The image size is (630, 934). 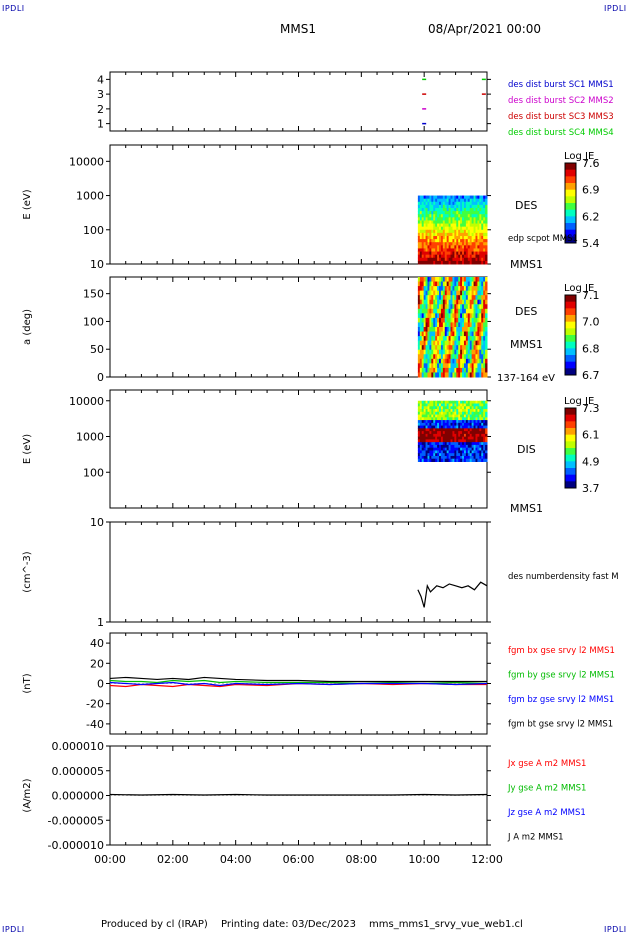 I want to click on burst-ytick-label: 3, so click(x=100, y=94).